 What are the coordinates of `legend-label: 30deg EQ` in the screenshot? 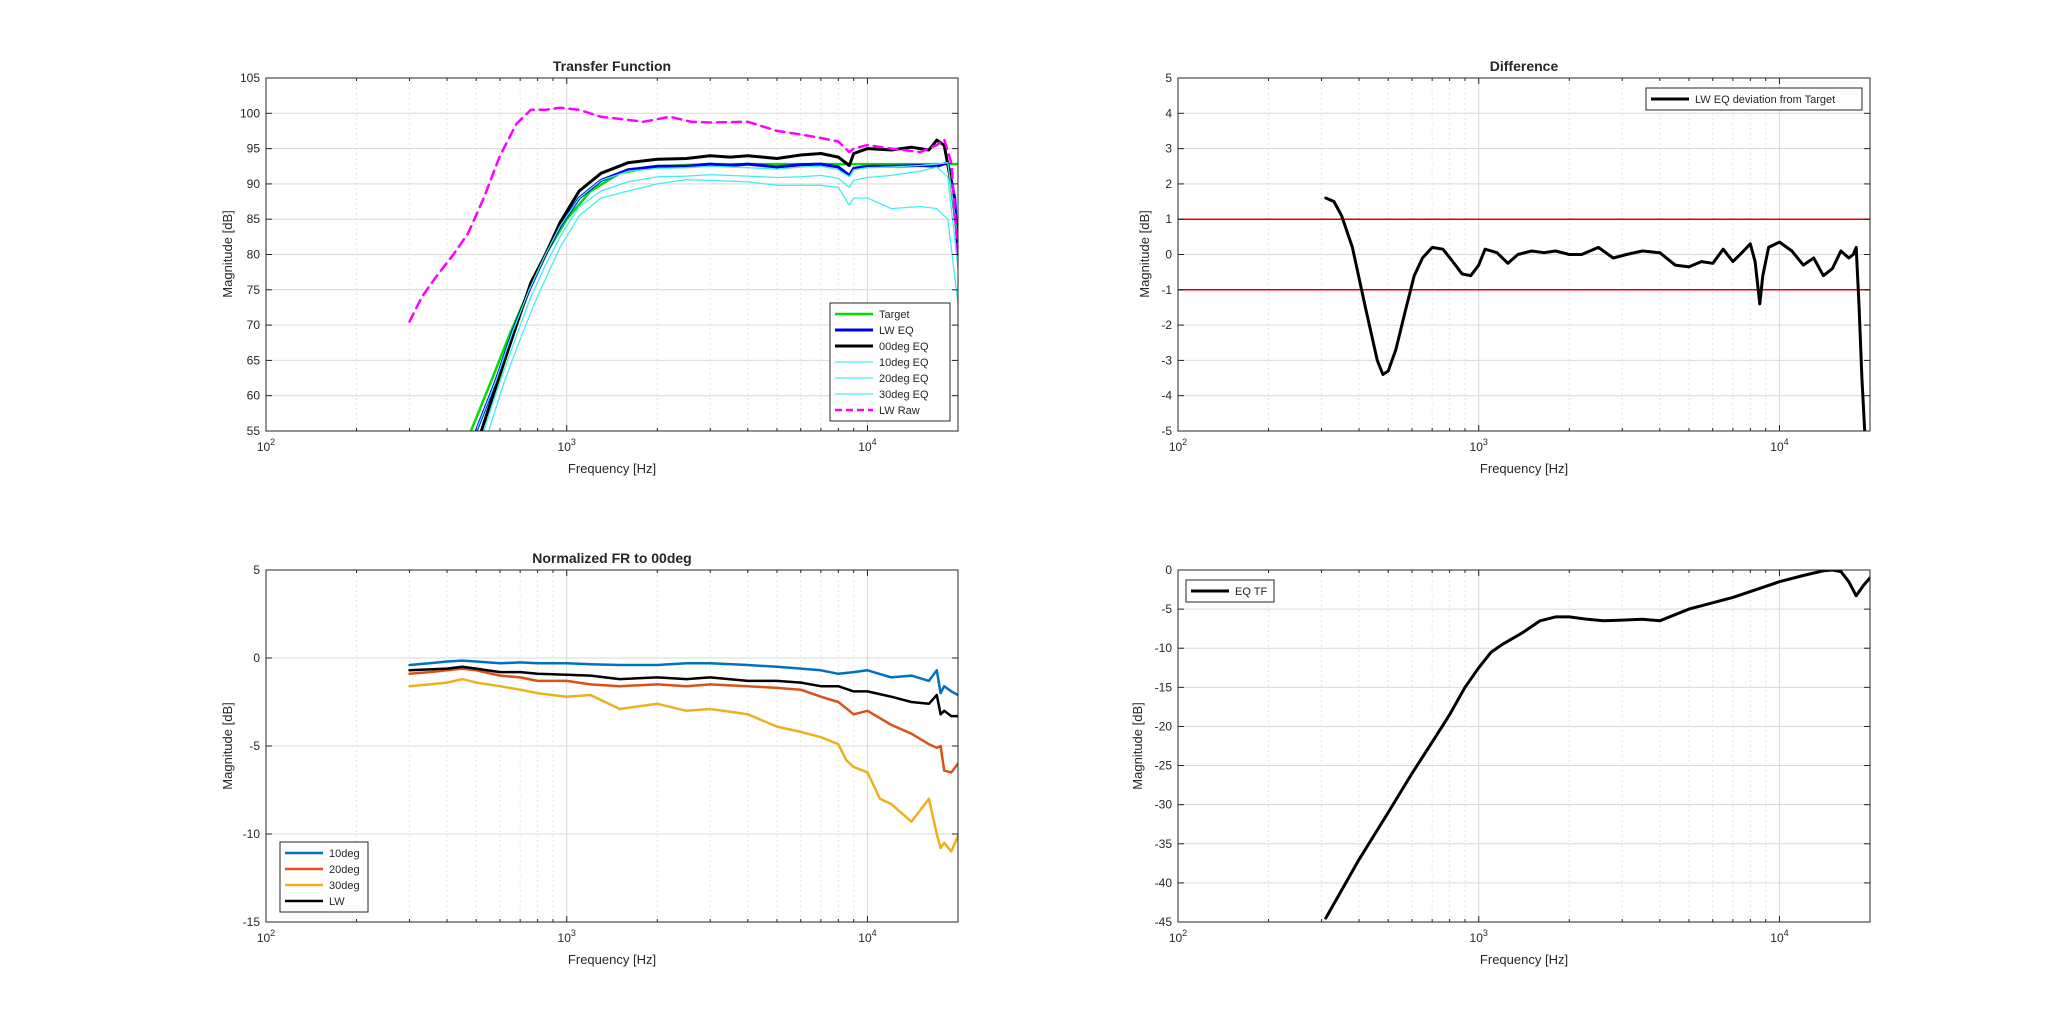 It's located at (904, 395).